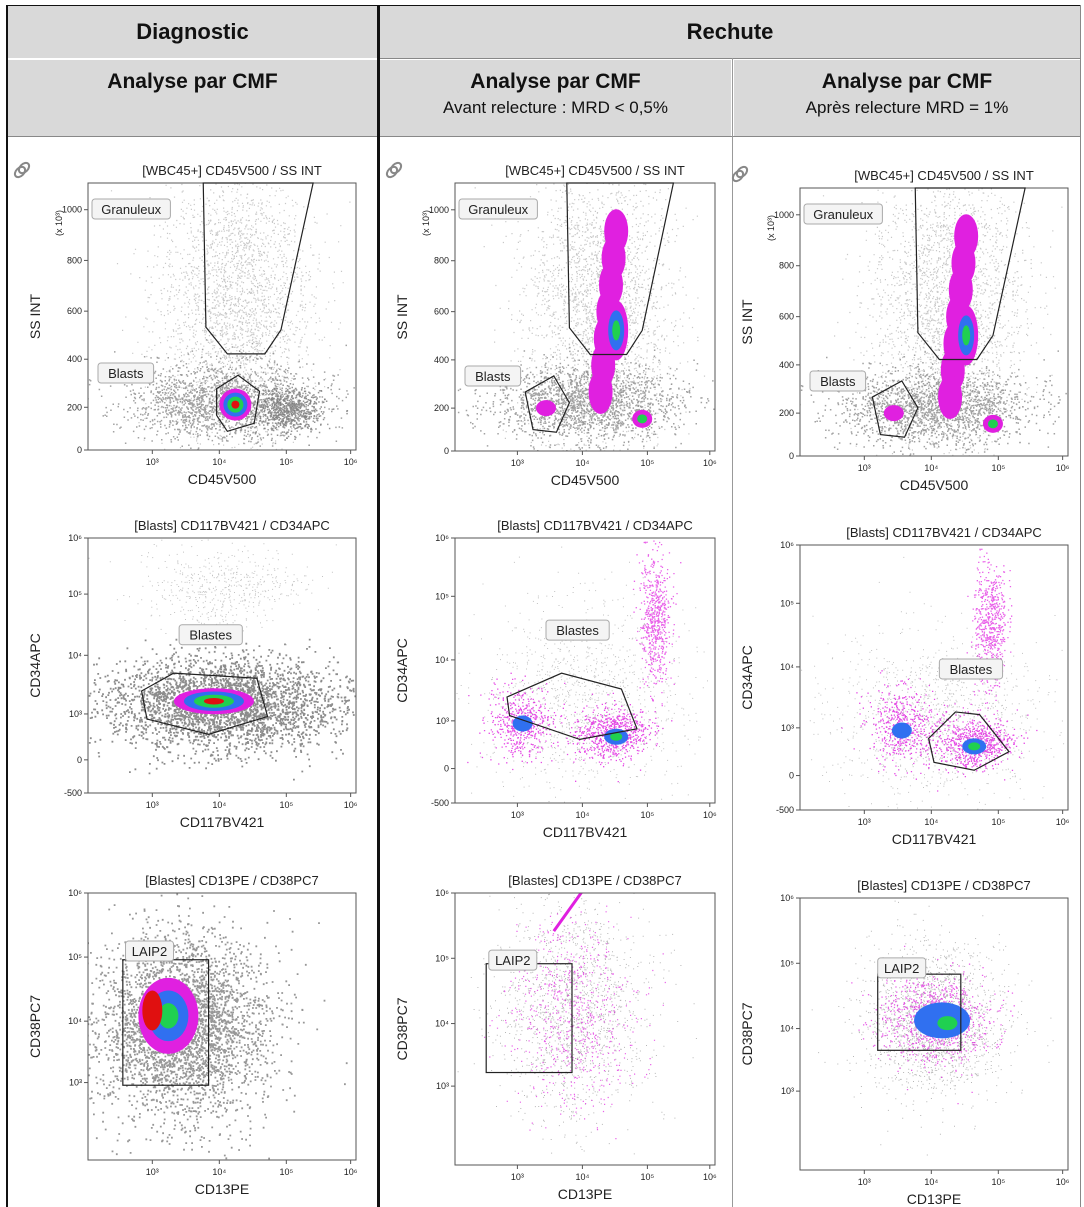 The height and width of the screenshot is (1207, 1084). Describe the element at coordinates (730, 32) in the screenshot. I see `header-rechute: Rechute` at that location.